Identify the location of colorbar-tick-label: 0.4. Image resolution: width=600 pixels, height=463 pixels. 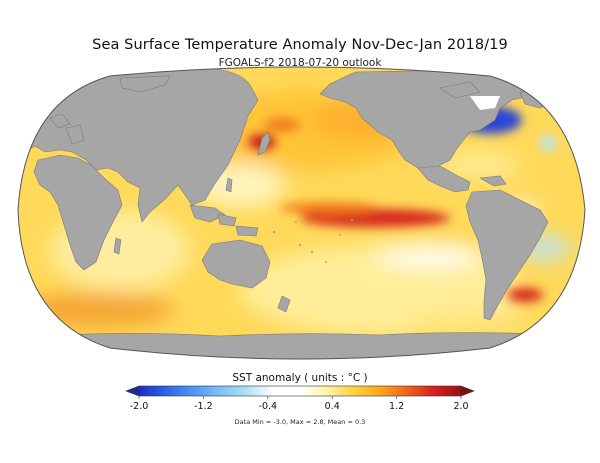
(332, 406).